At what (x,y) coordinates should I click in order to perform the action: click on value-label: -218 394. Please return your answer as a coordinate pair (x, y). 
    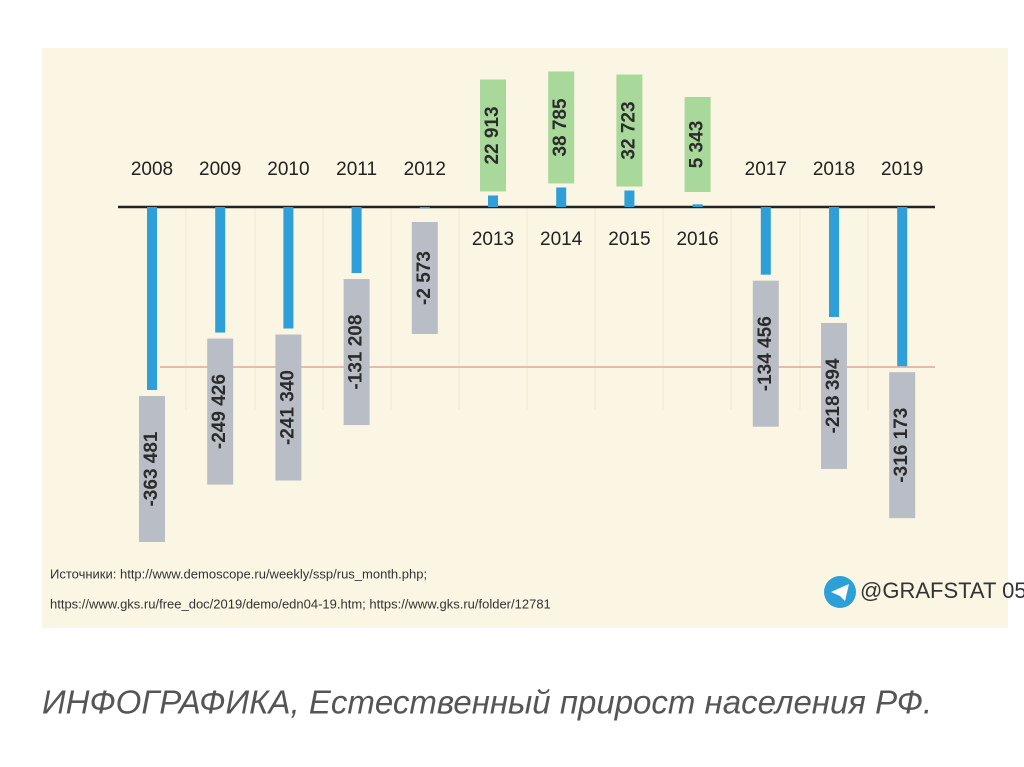
    Looking at the image, I should click on (833, 395).